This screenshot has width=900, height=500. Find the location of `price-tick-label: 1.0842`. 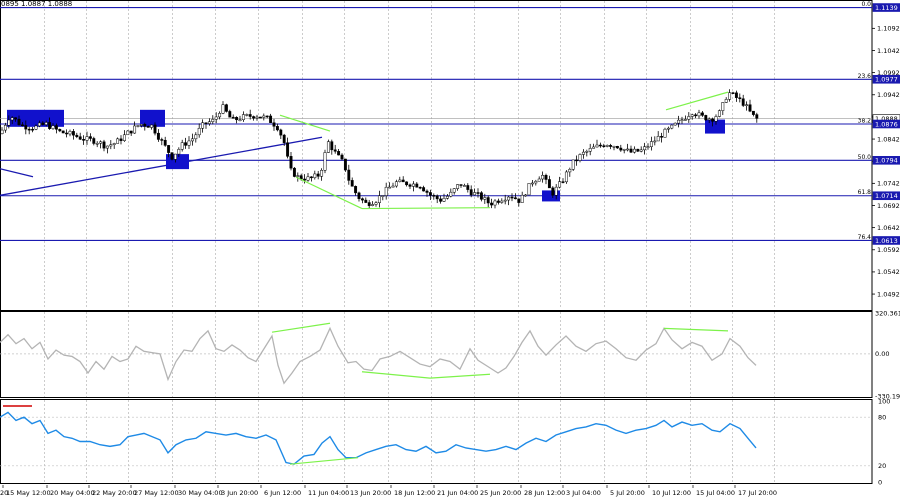

price-tick-label: 1.0842 is located at coordinates (888, 139).